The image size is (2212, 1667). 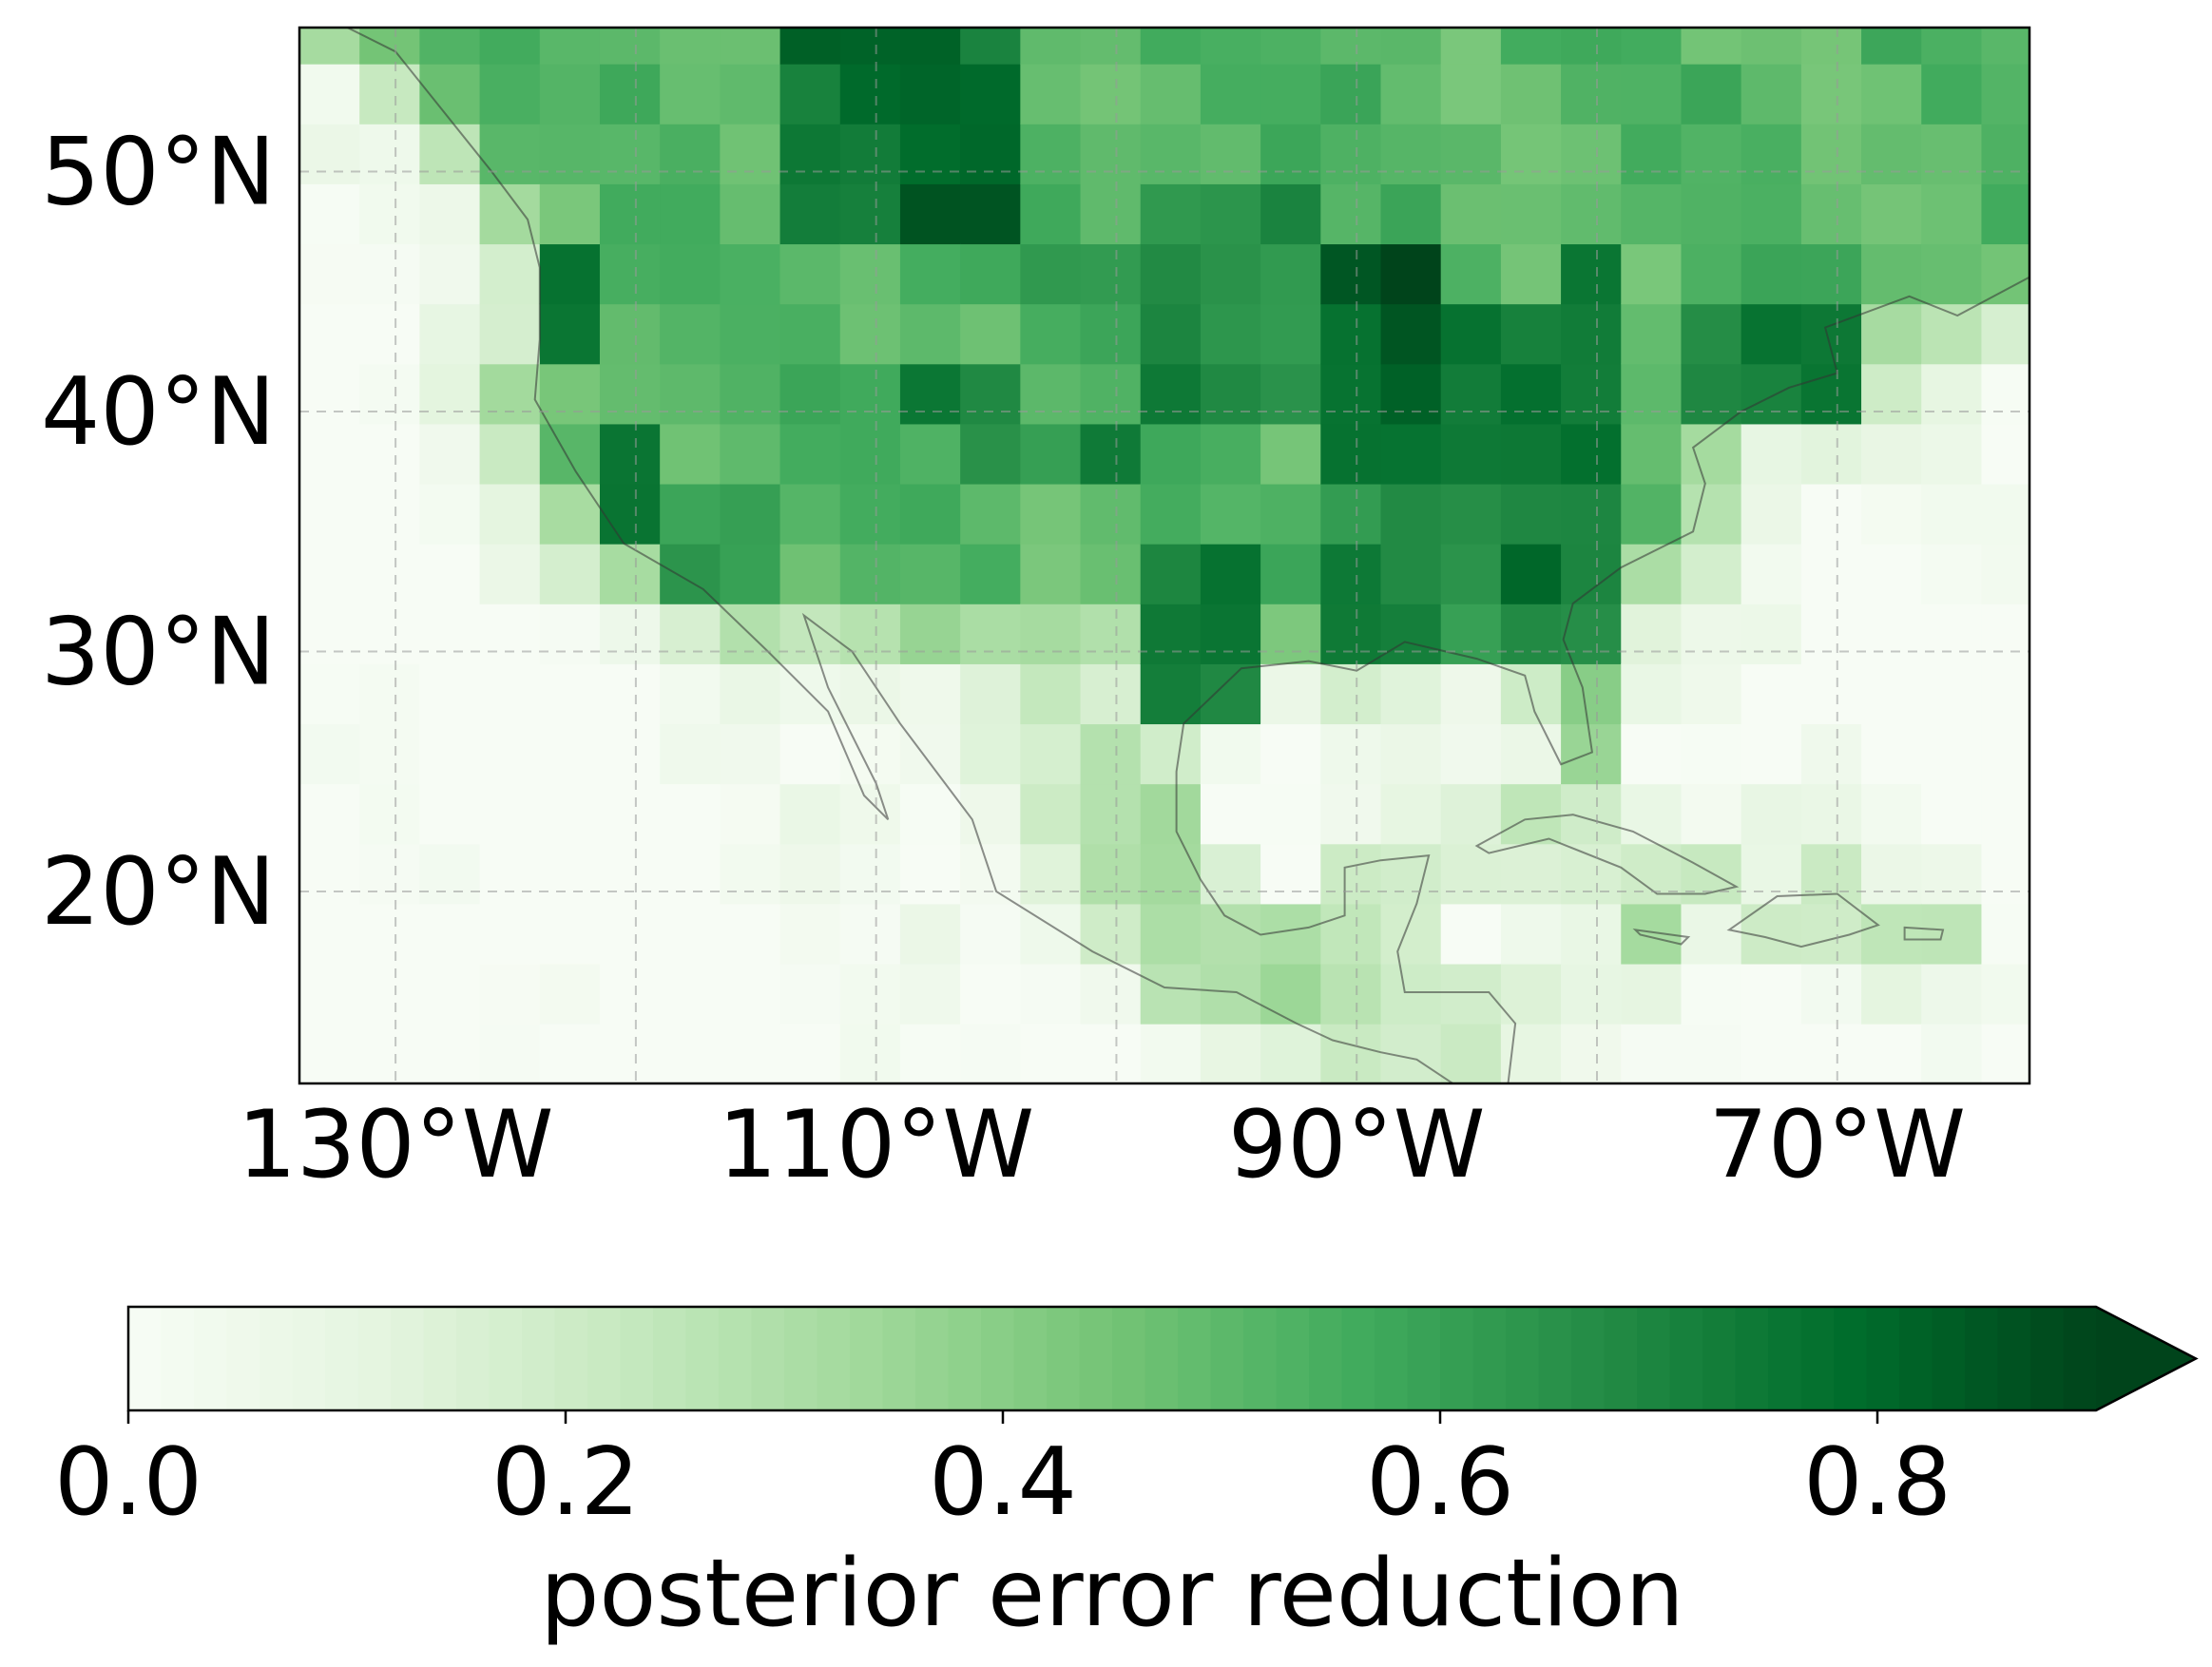 I want to click on colorbar-label: posterior error reduction, so click(x=1112, y=1594).